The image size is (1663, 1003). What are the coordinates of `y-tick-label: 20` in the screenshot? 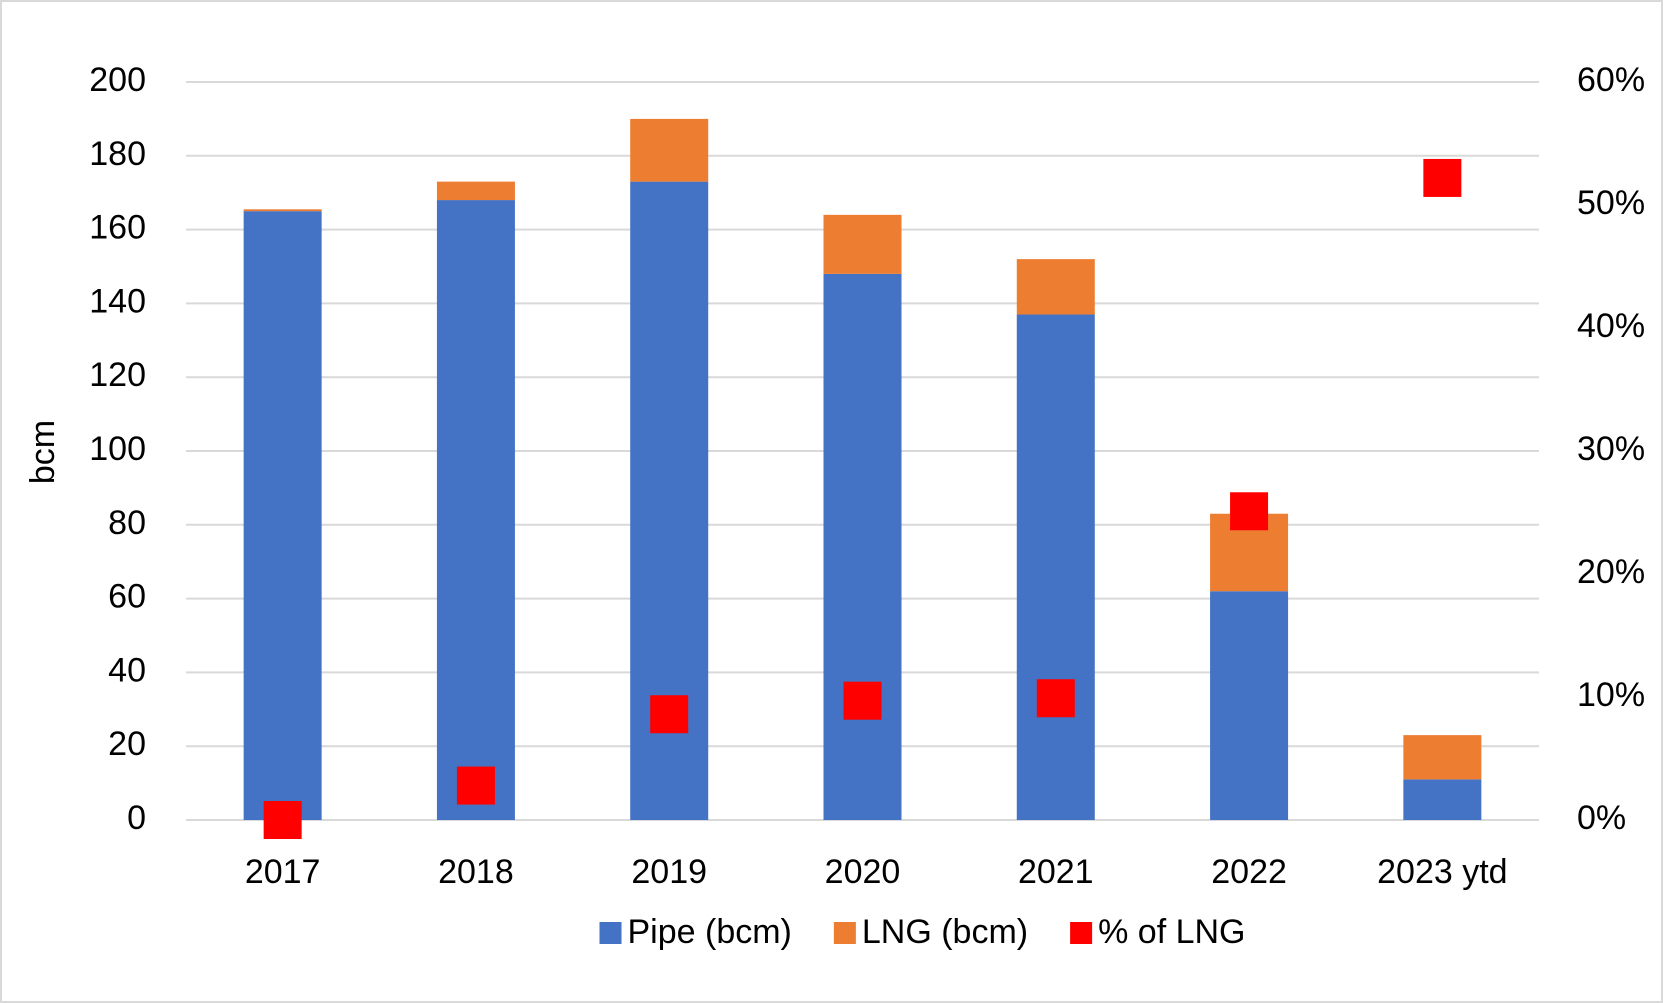 It's located at (127, 744).